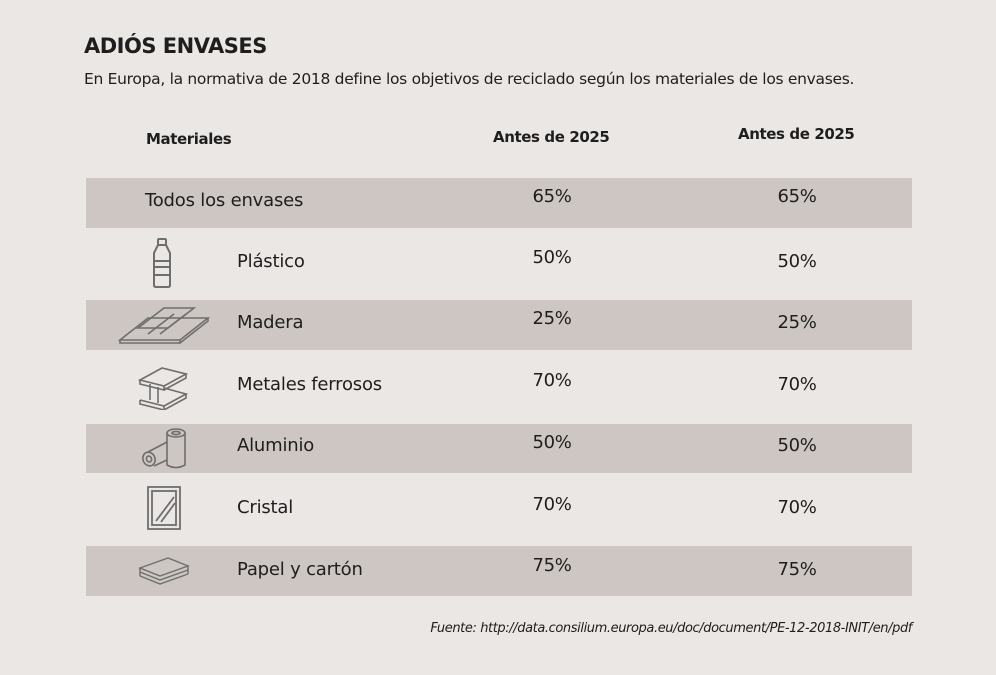 The width and height of the screenshot is (996, 675). Describe the element at coordinates (796, 134) in the screenshot. I see `header-antes-2025-b: Antes de 2025` at that location.